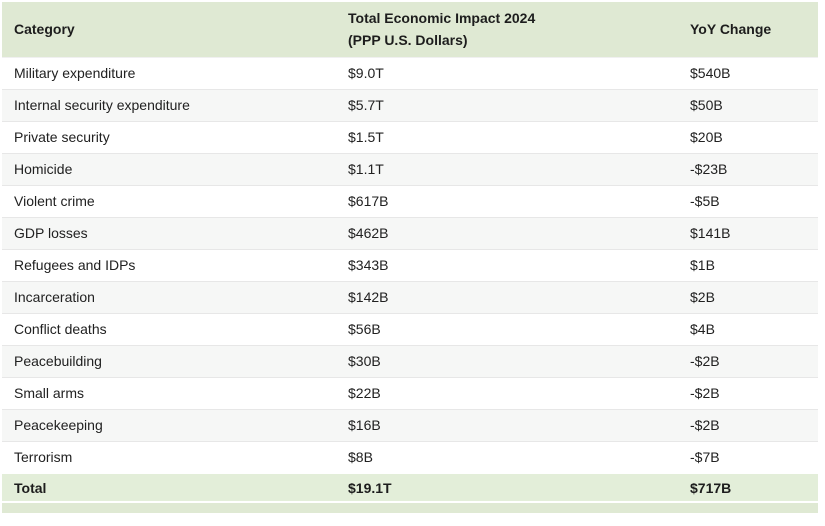  Describe the element at coordinates (368, 297) in the screenshot. I see `cell-impact: $142B` at that location.